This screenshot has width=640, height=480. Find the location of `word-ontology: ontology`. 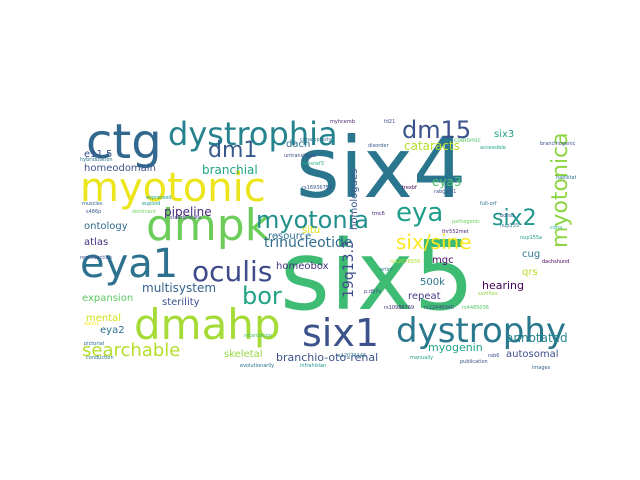

word-ontology: ontology is located at coordinates (106, 226).